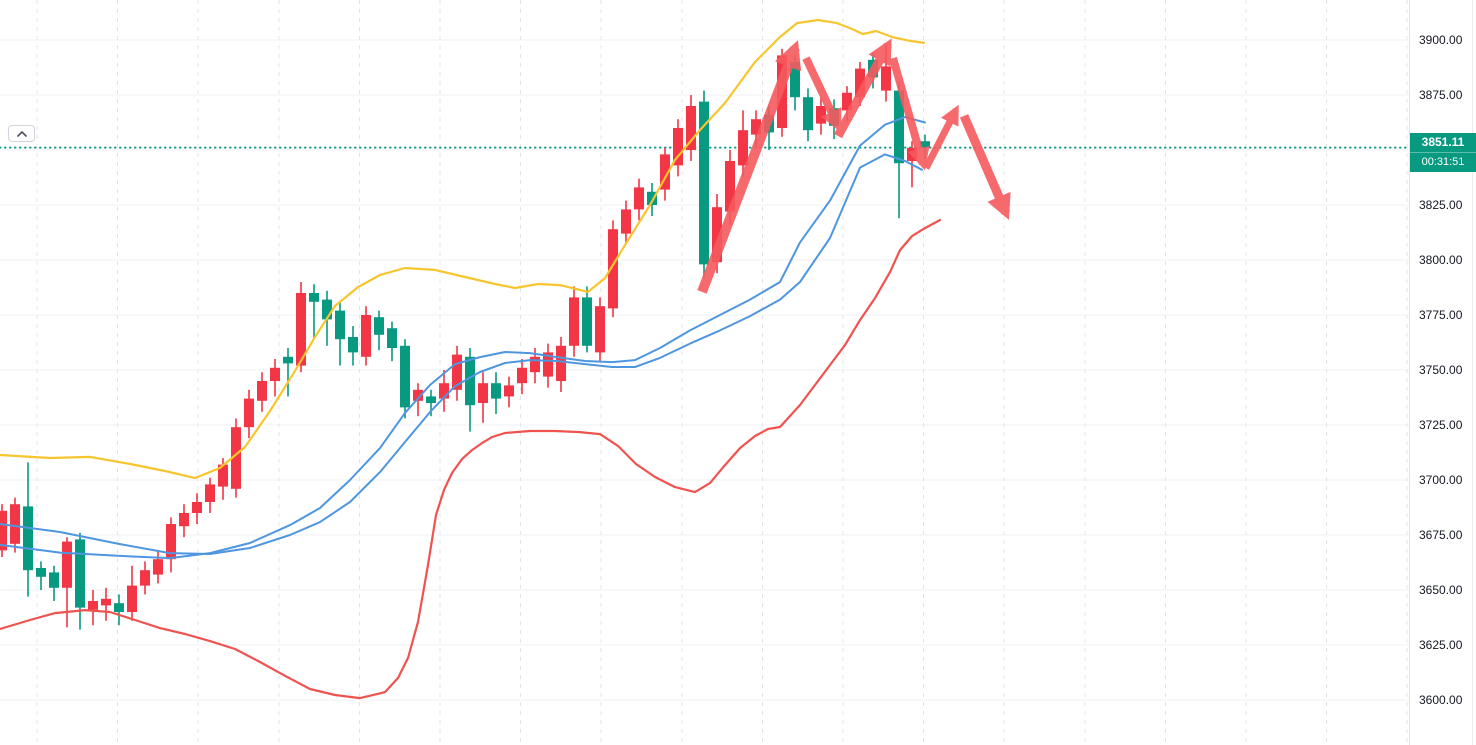 The width and height of the screenshot is (1476, 745). I want to click on axis-tick-label: 3700.00, so click(1441, 480).